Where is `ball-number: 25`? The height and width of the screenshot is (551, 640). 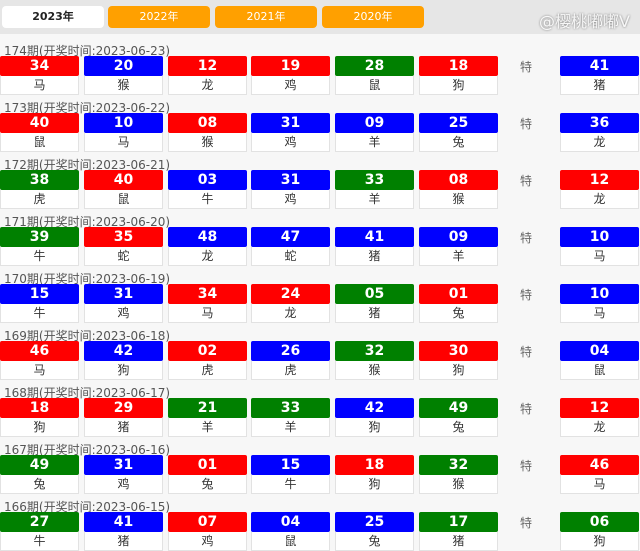
ball-number: 25 is located at coordinates (458, 123).